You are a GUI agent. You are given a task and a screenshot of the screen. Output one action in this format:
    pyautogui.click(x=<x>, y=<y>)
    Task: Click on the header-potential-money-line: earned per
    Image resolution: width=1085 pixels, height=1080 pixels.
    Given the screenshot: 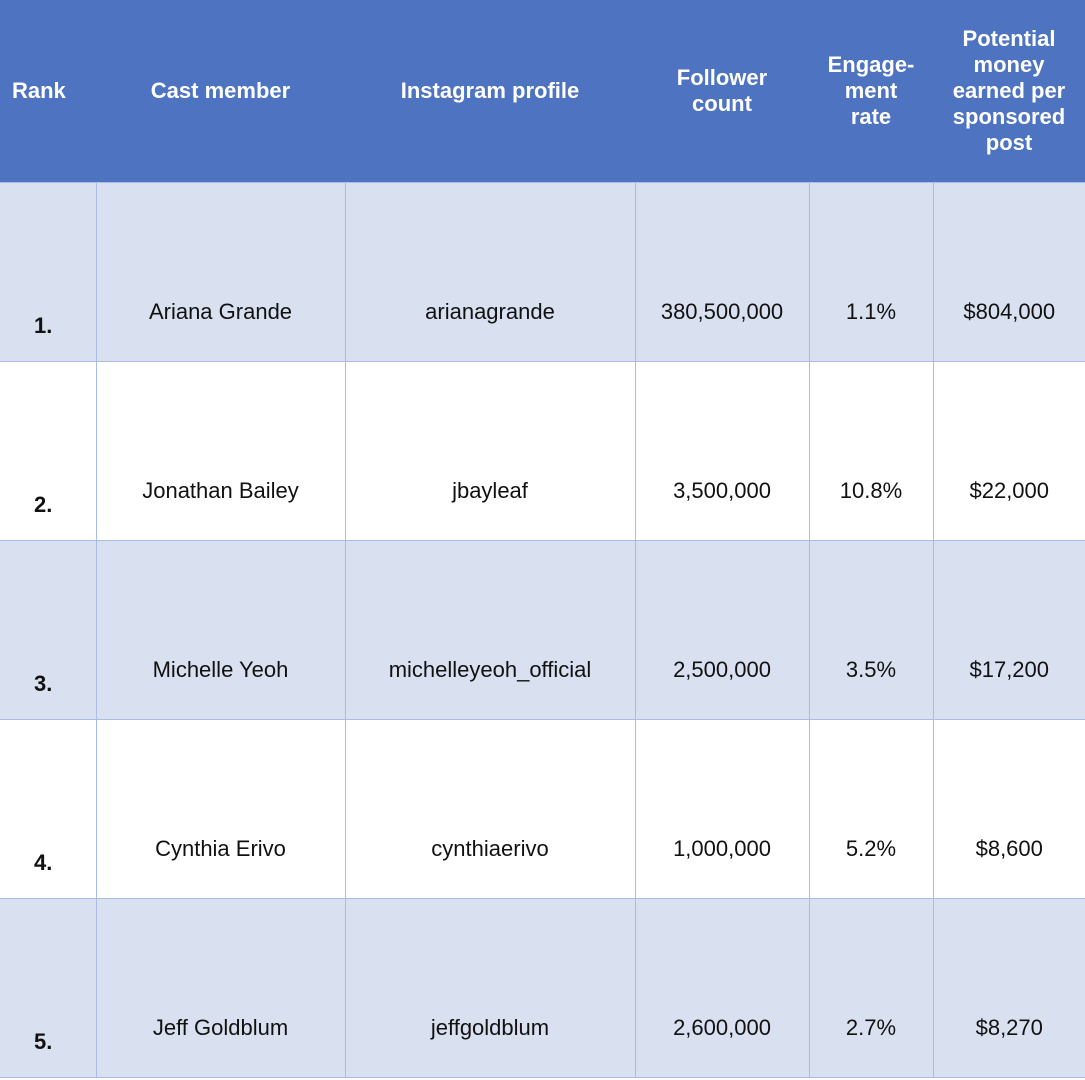 What is the action you would take?
    pyautogui.click(x=1009, y=90)
    